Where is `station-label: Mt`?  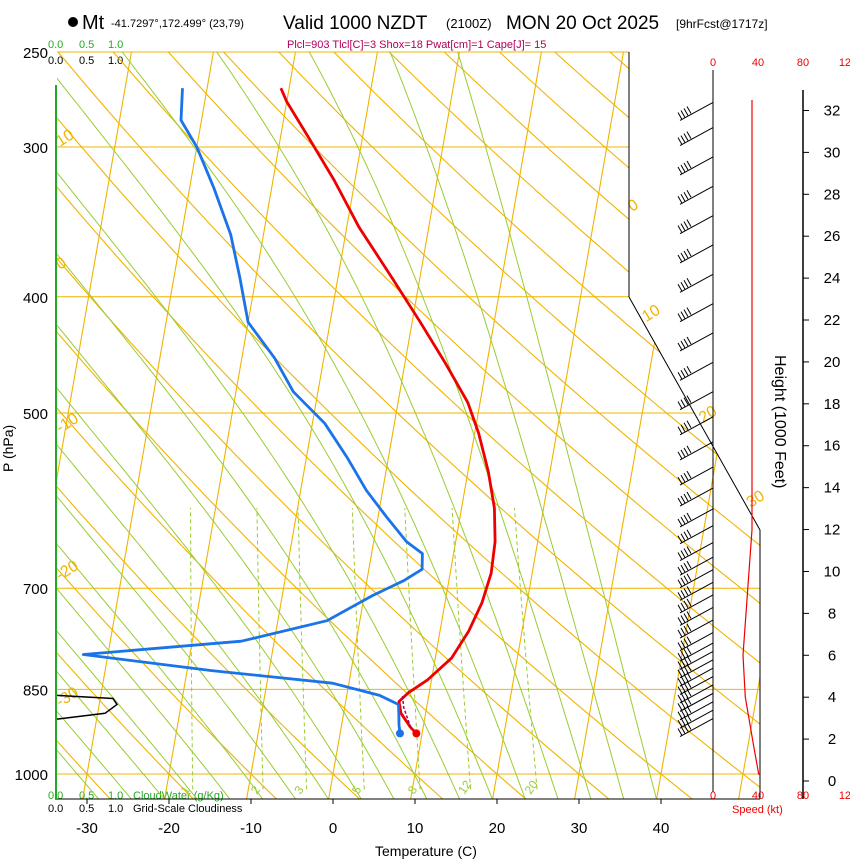
station-label: Mt is located at coordinates (93, 23).